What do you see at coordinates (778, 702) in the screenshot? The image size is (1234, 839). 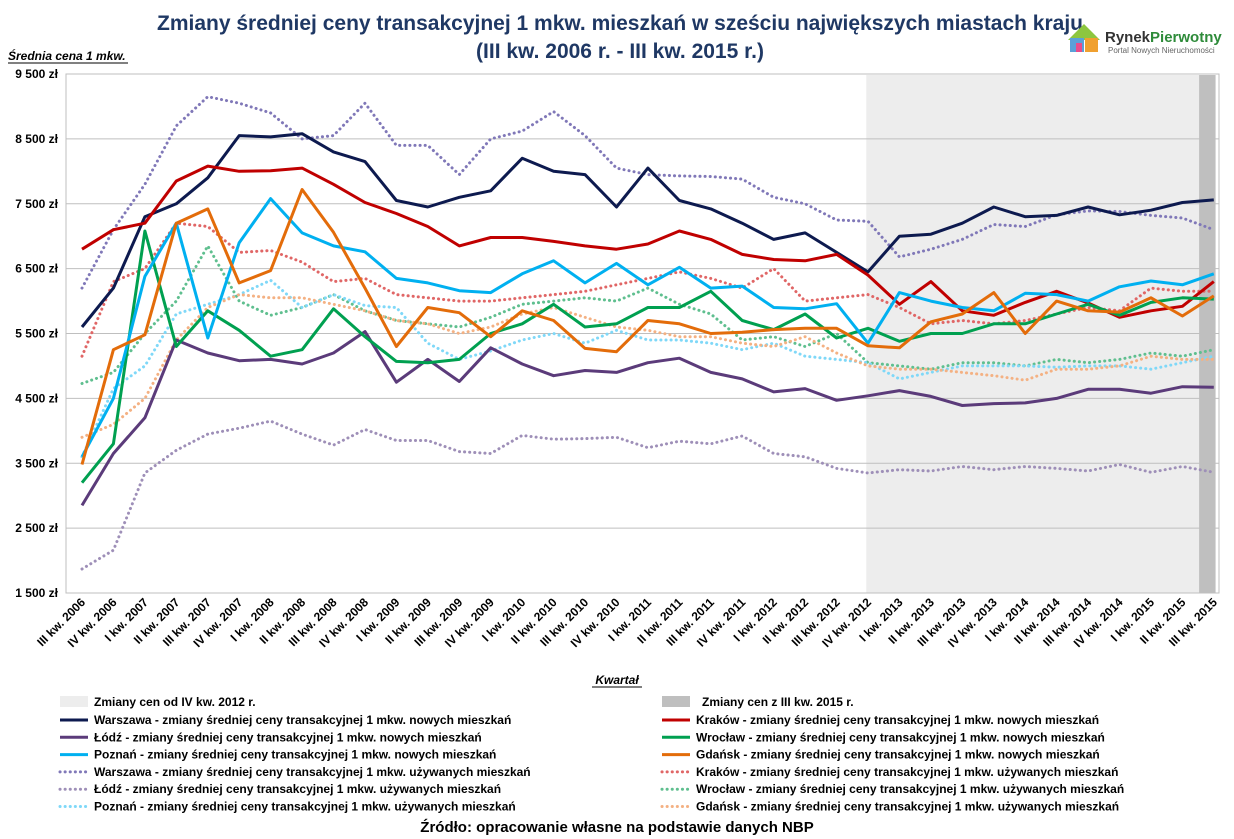 I see `legend-label-shade-2: Zmiany cen z III kw. 2015 r.` at bounding box center [778, 702].